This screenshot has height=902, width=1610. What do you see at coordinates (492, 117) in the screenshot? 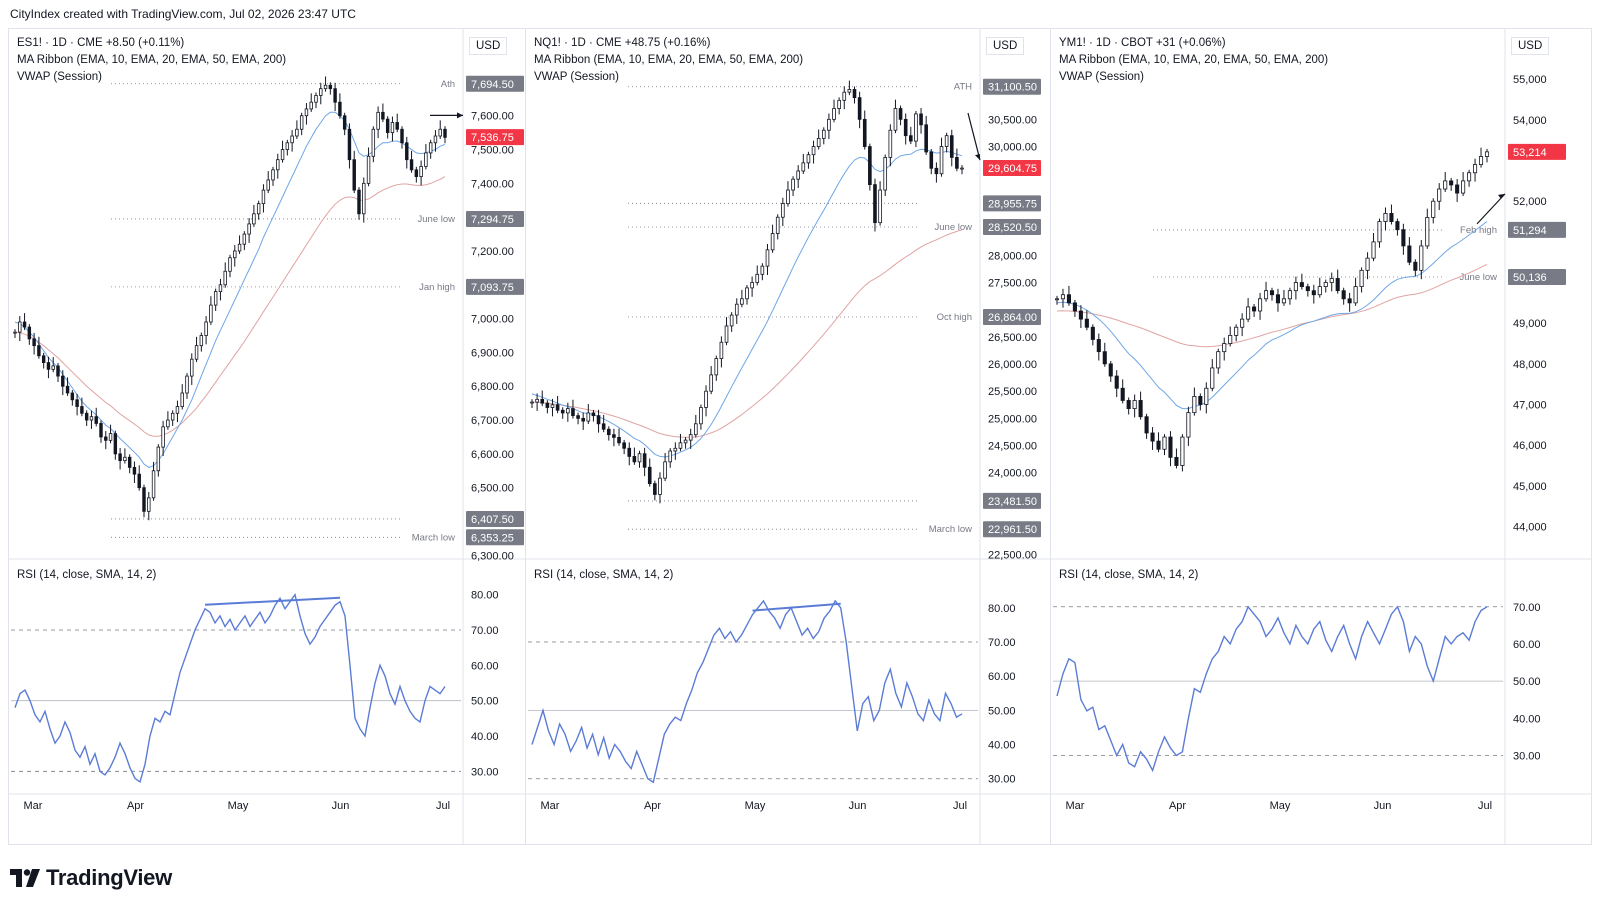
I see `es-y-tick-label: 7,600.00` at bounding box center [492, 117].